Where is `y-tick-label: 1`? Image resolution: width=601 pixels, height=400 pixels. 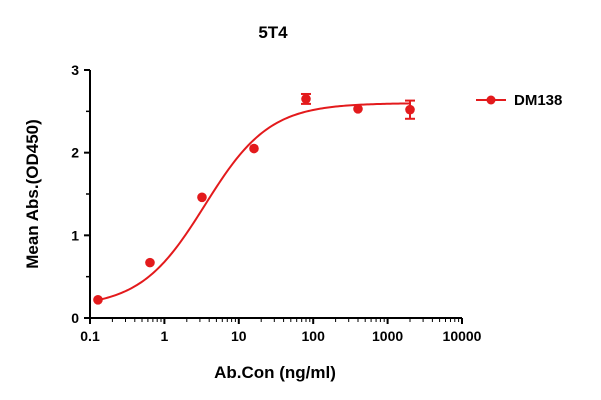
y-tick-label: 1 is located at coordinates (75, 235).